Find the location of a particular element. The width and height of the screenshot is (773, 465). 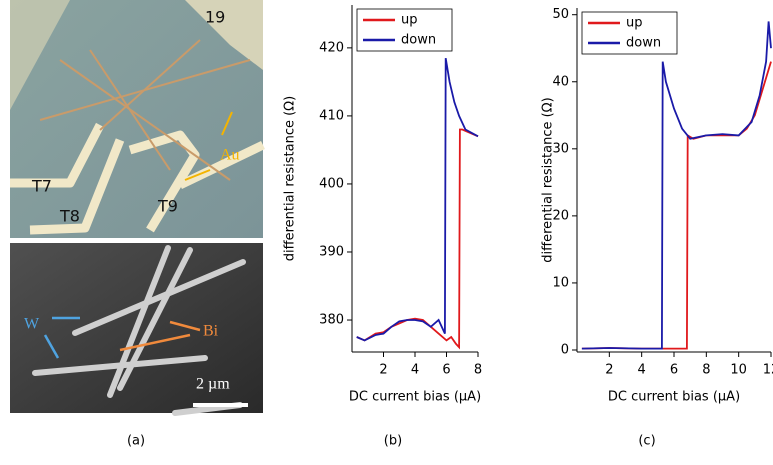

y-tick-label: 10 is located at coordinates (560, 282).